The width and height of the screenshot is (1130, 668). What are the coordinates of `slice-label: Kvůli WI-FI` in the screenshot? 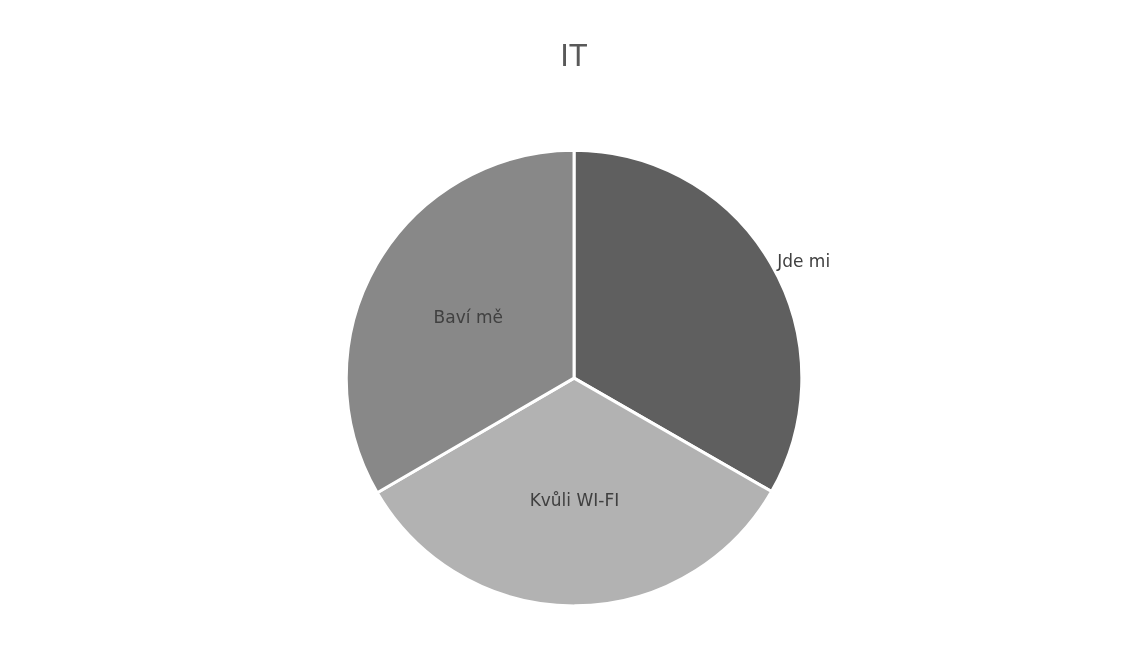 It's located at (574, 500).